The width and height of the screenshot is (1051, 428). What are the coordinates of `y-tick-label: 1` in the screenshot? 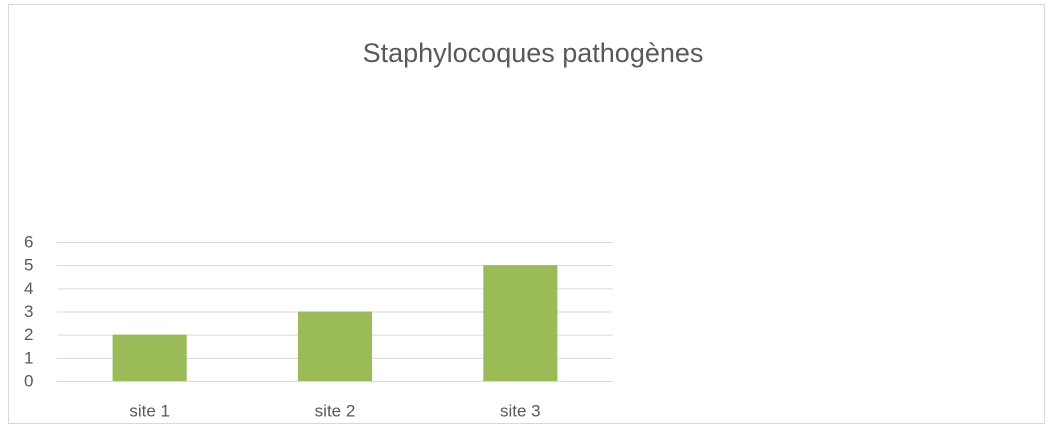 It's located at (28, 357).